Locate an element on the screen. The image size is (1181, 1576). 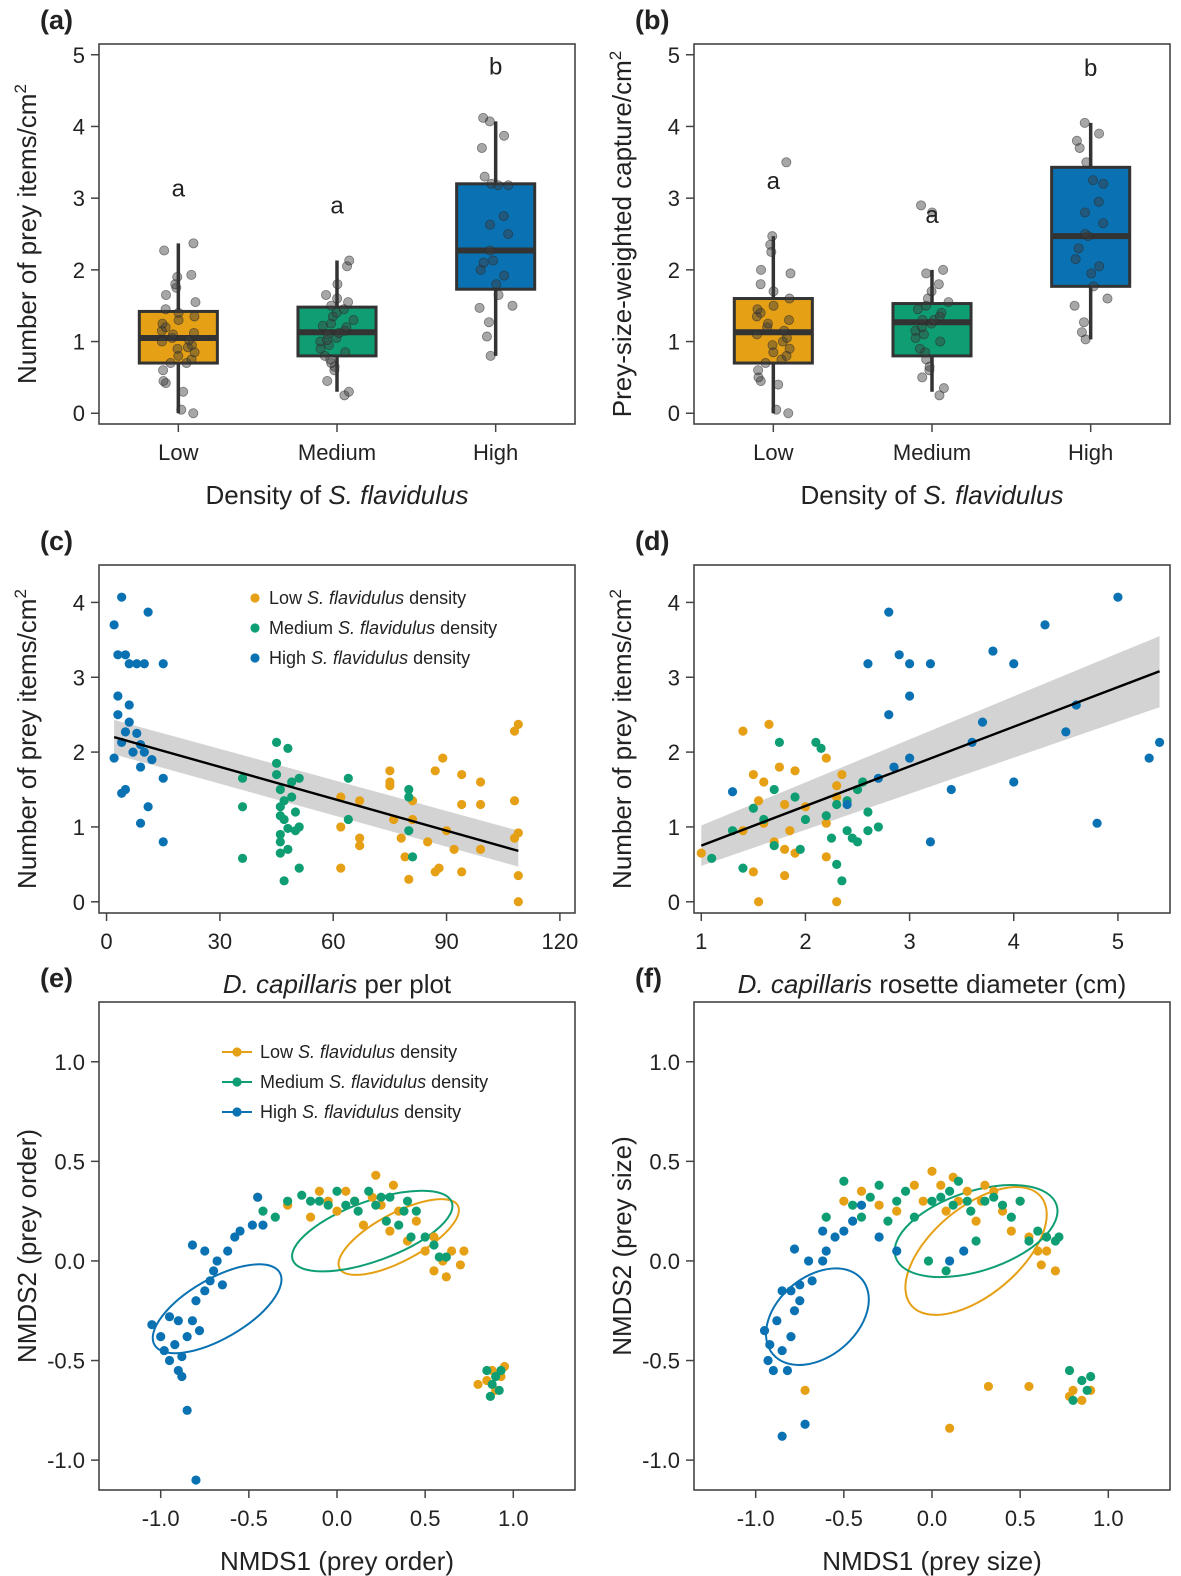
x-tick-label: 1.0 is located at coordinates (513, 1518).